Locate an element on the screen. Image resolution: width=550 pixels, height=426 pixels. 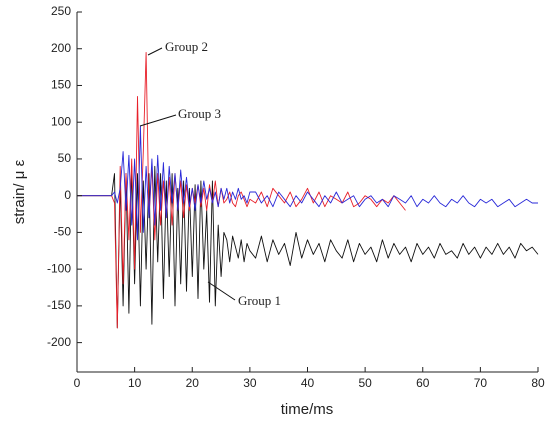
y-tick-label: 50 is located at coordinates (65, 158).